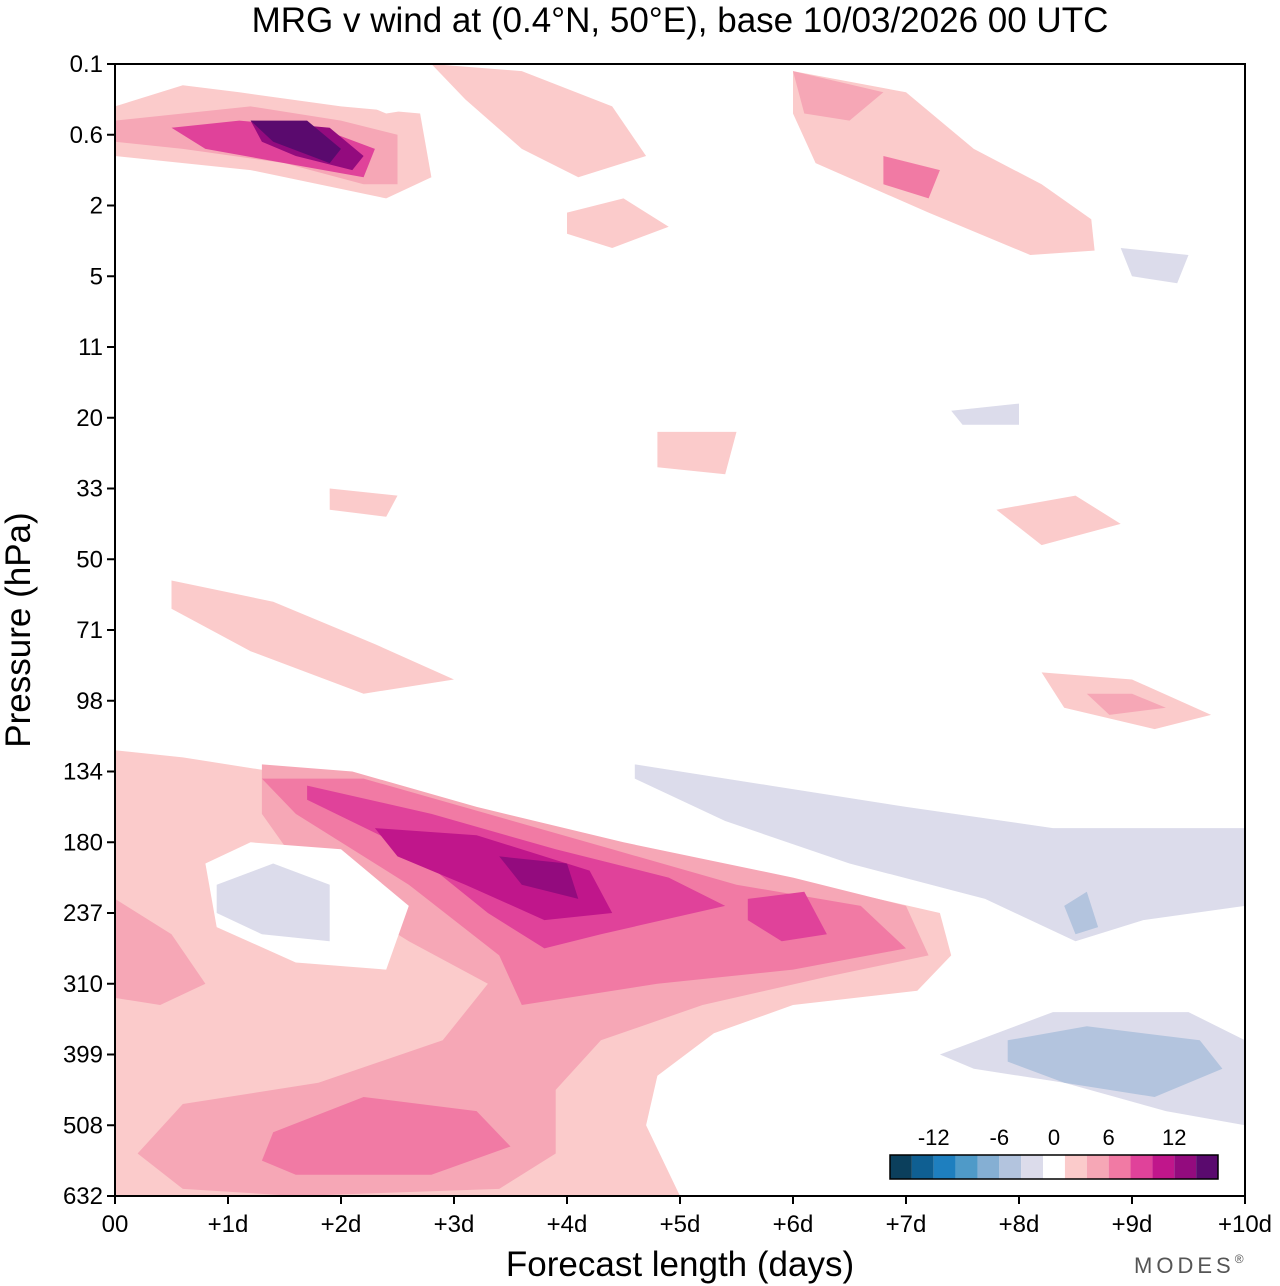 This screenshot has width=1280, height=1286. What do you see at coordinates (386, 1136) in the screenshot?
I see `contour-pos-lower-6b` at bounding box center [386, 1136].